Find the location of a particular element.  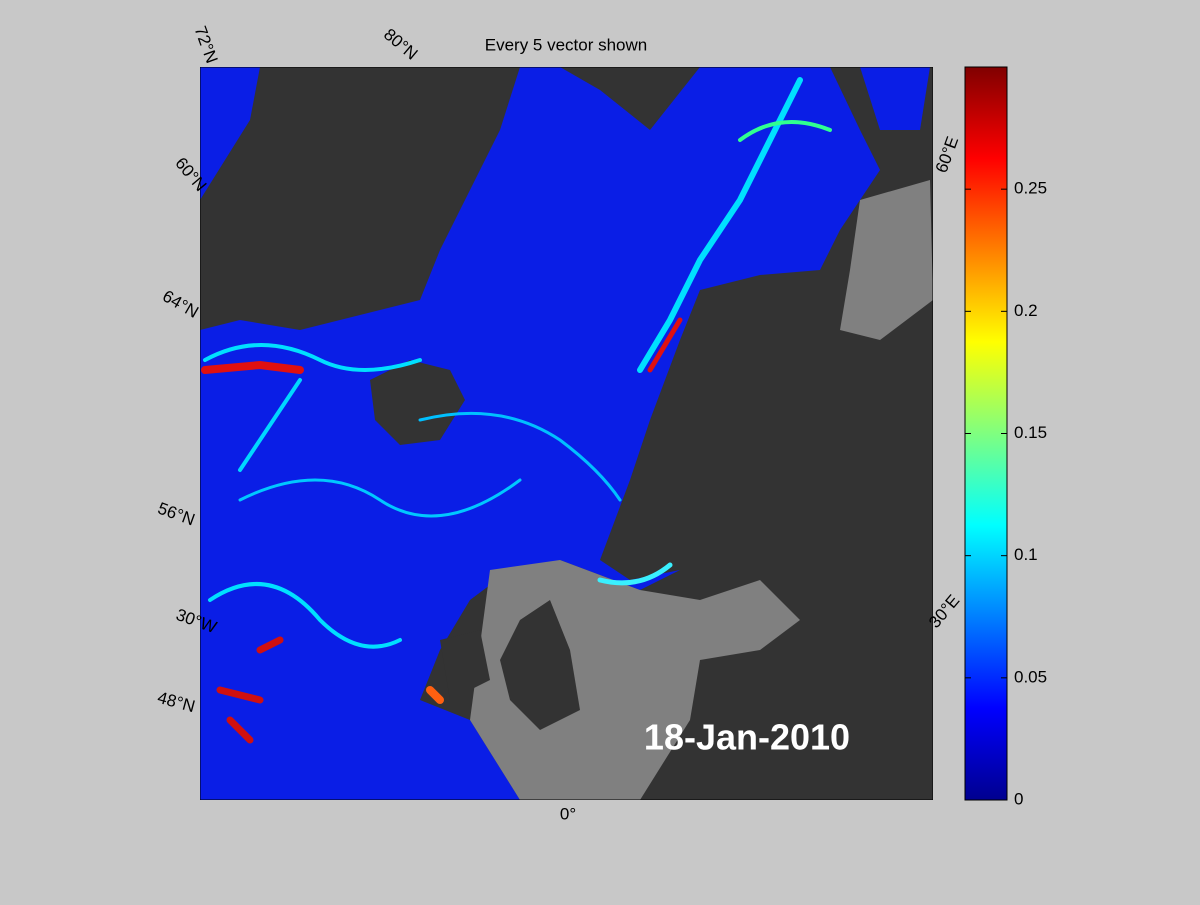

colorbar-tick-label: 0.15 is located at coordinates (1030, 432).